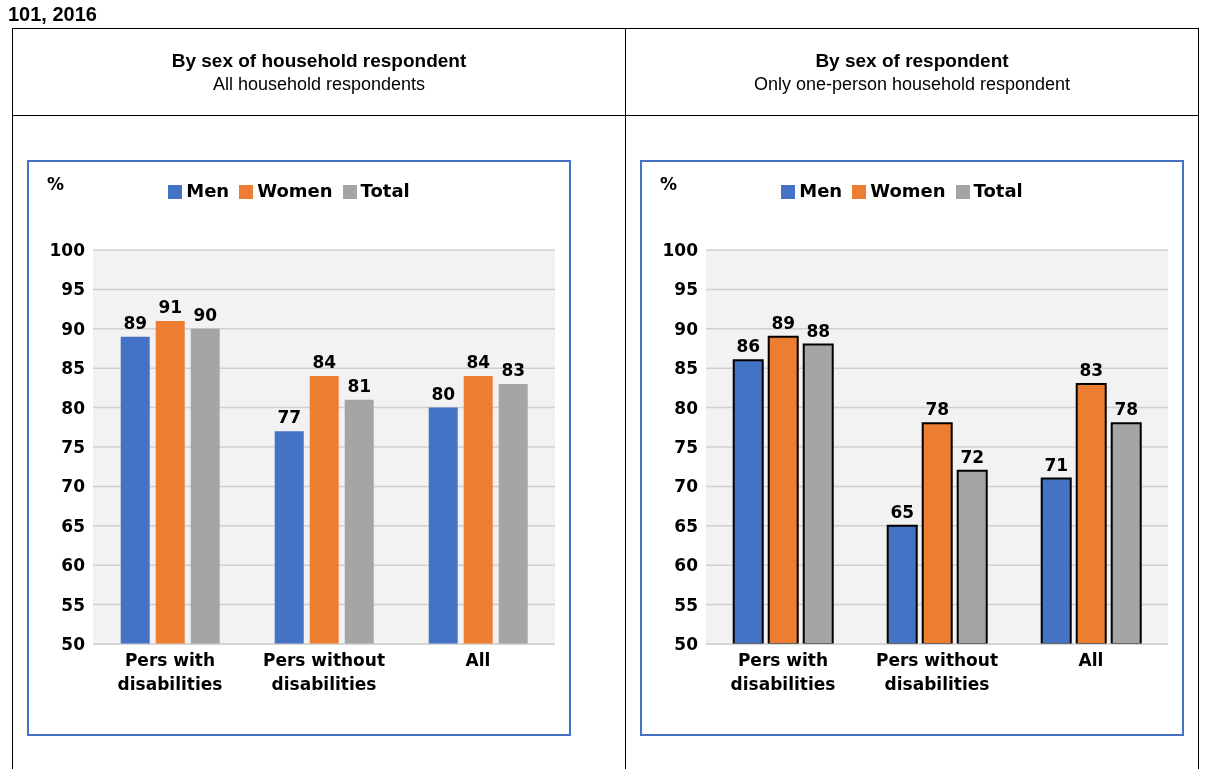 The width and height of the screenshot is (1208, 769). I want to click on data-label: 80, so click(443, 393).